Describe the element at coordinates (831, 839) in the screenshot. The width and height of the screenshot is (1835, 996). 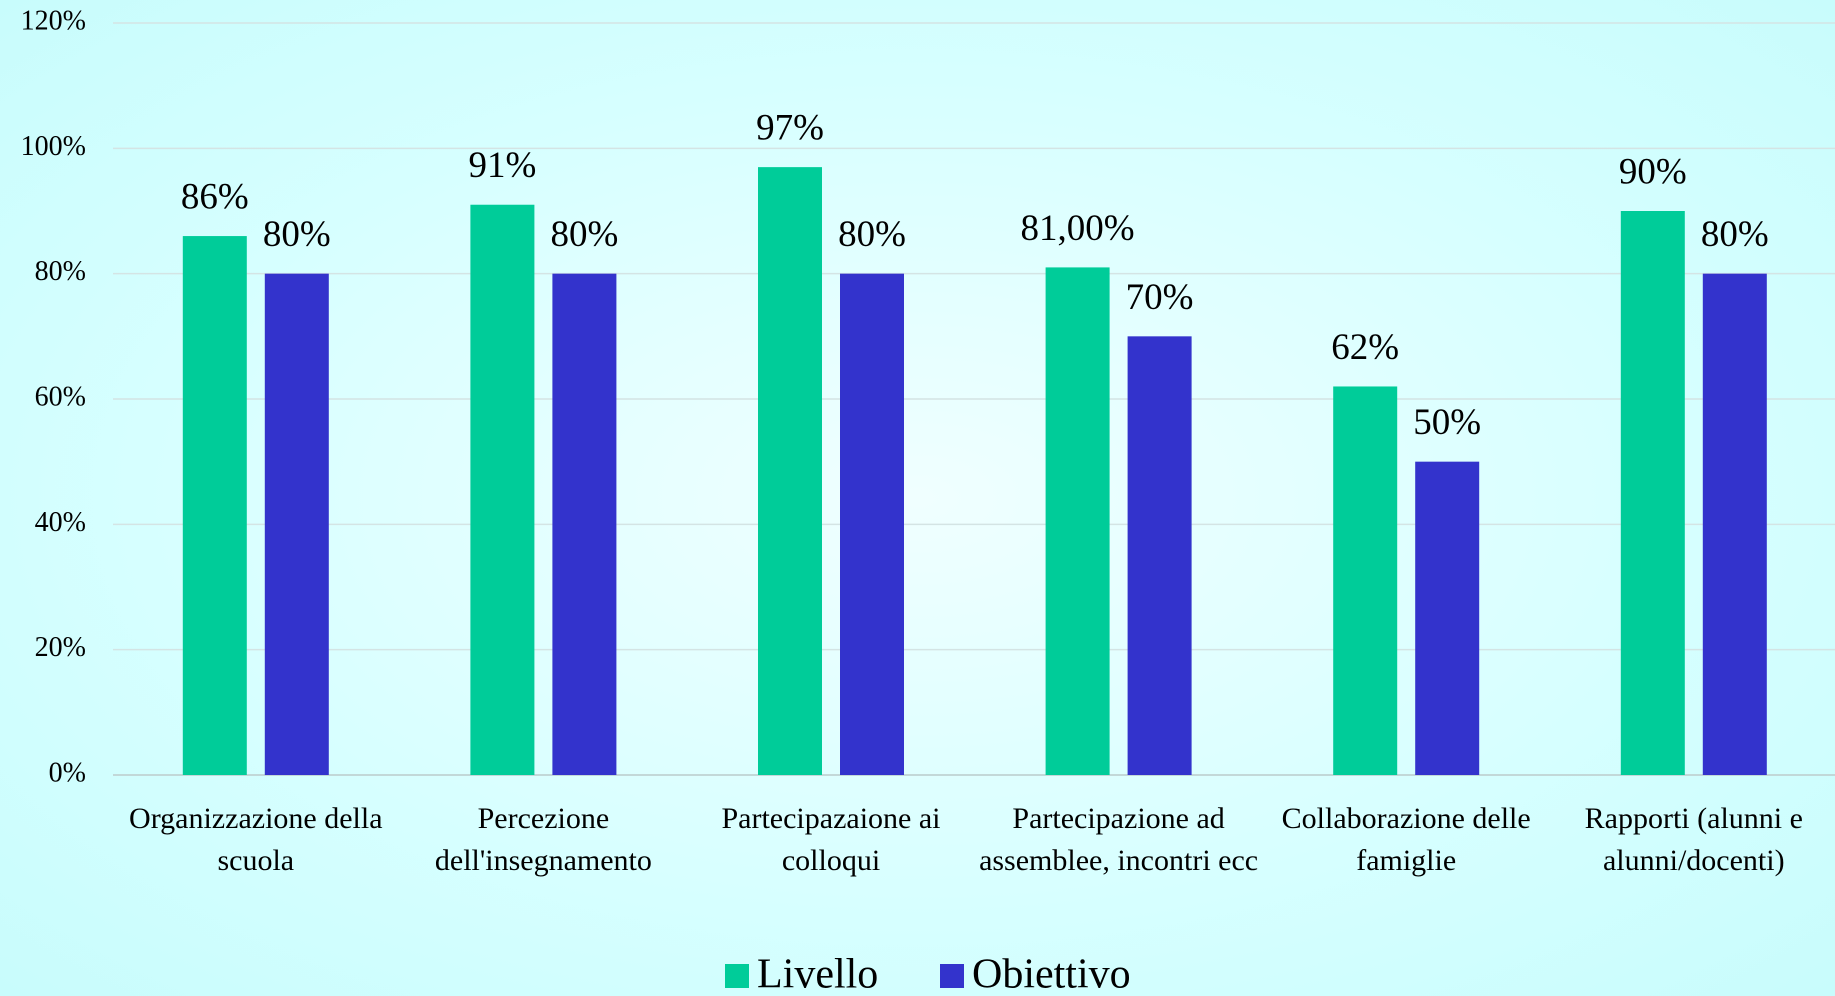
I see `x-tick-label: Partecipazaione ai colloqui` at that location.